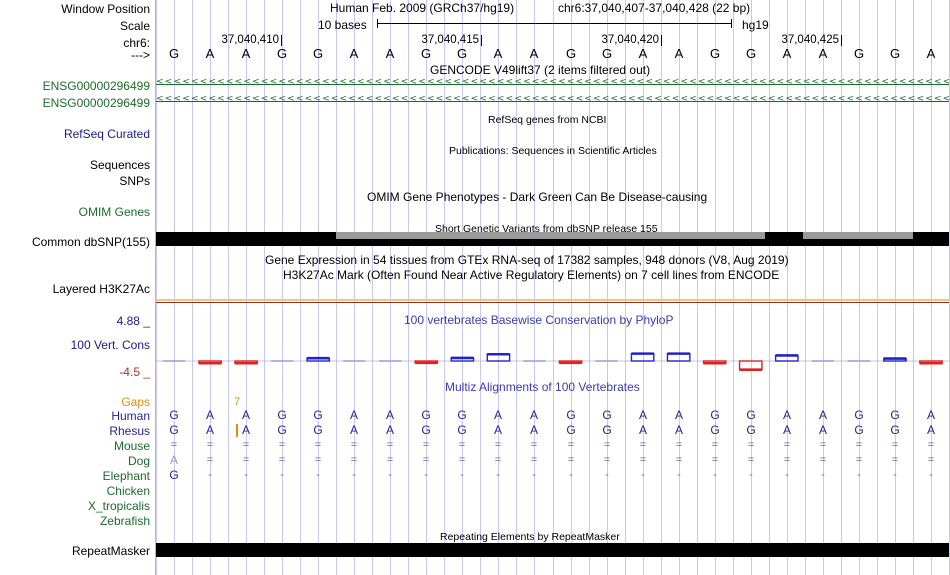  I want to click on label-species-chicken: Chicken, so click(128, 491).